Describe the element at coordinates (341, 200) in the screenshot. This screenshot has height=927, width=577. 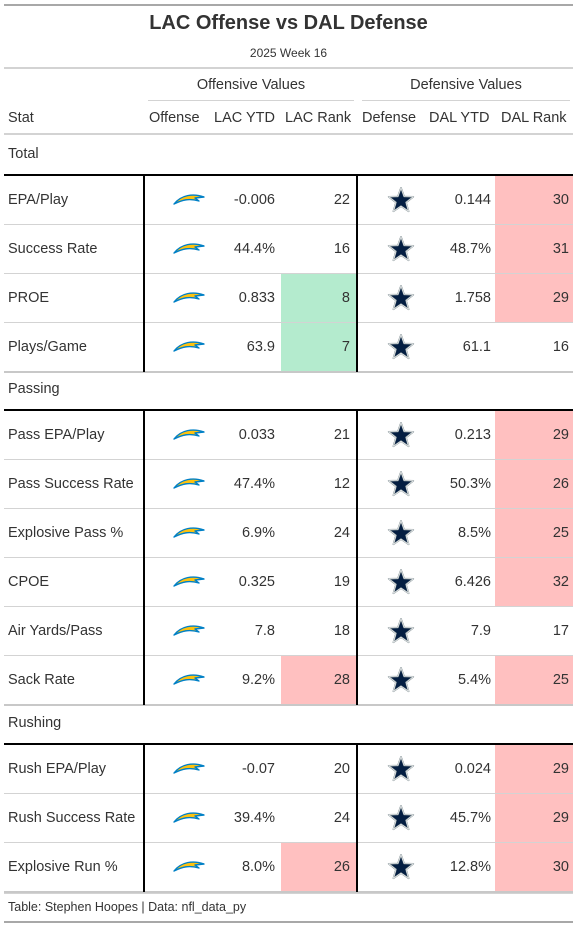
I see `lac-rank-value: 22` at that location.